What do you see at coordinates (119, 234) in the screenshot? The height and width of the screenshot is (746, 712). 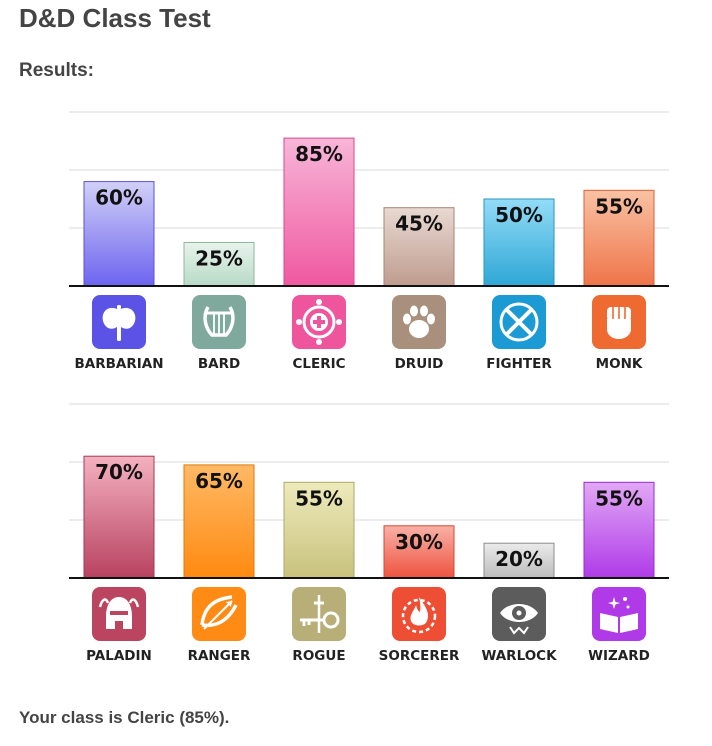 I see `bar-barbarian` at bounding box center [119, 234].